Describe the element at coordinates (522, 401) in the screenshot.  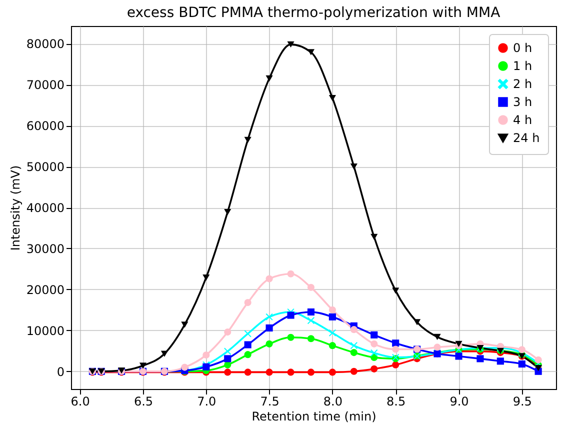
I see `x-tick-label: 9.5` at that location.